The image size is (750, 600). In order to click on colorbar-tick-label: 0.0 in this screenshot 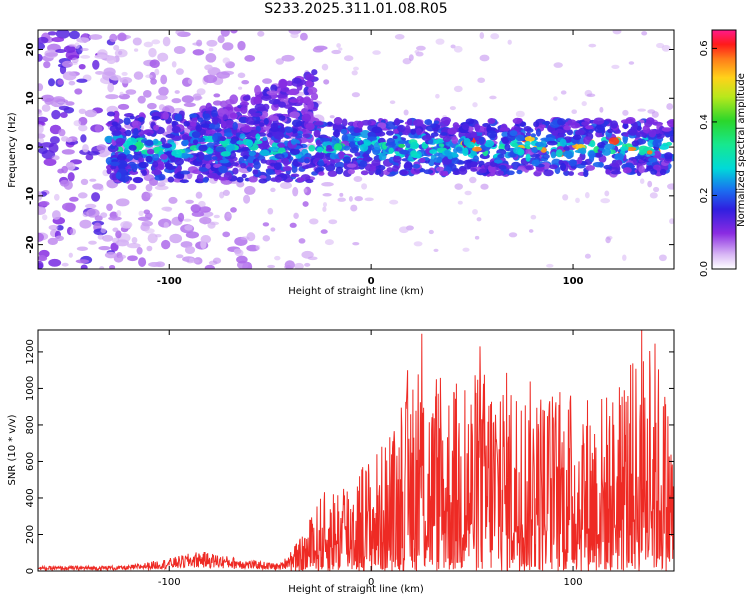, I will do `click(704, 269)`.